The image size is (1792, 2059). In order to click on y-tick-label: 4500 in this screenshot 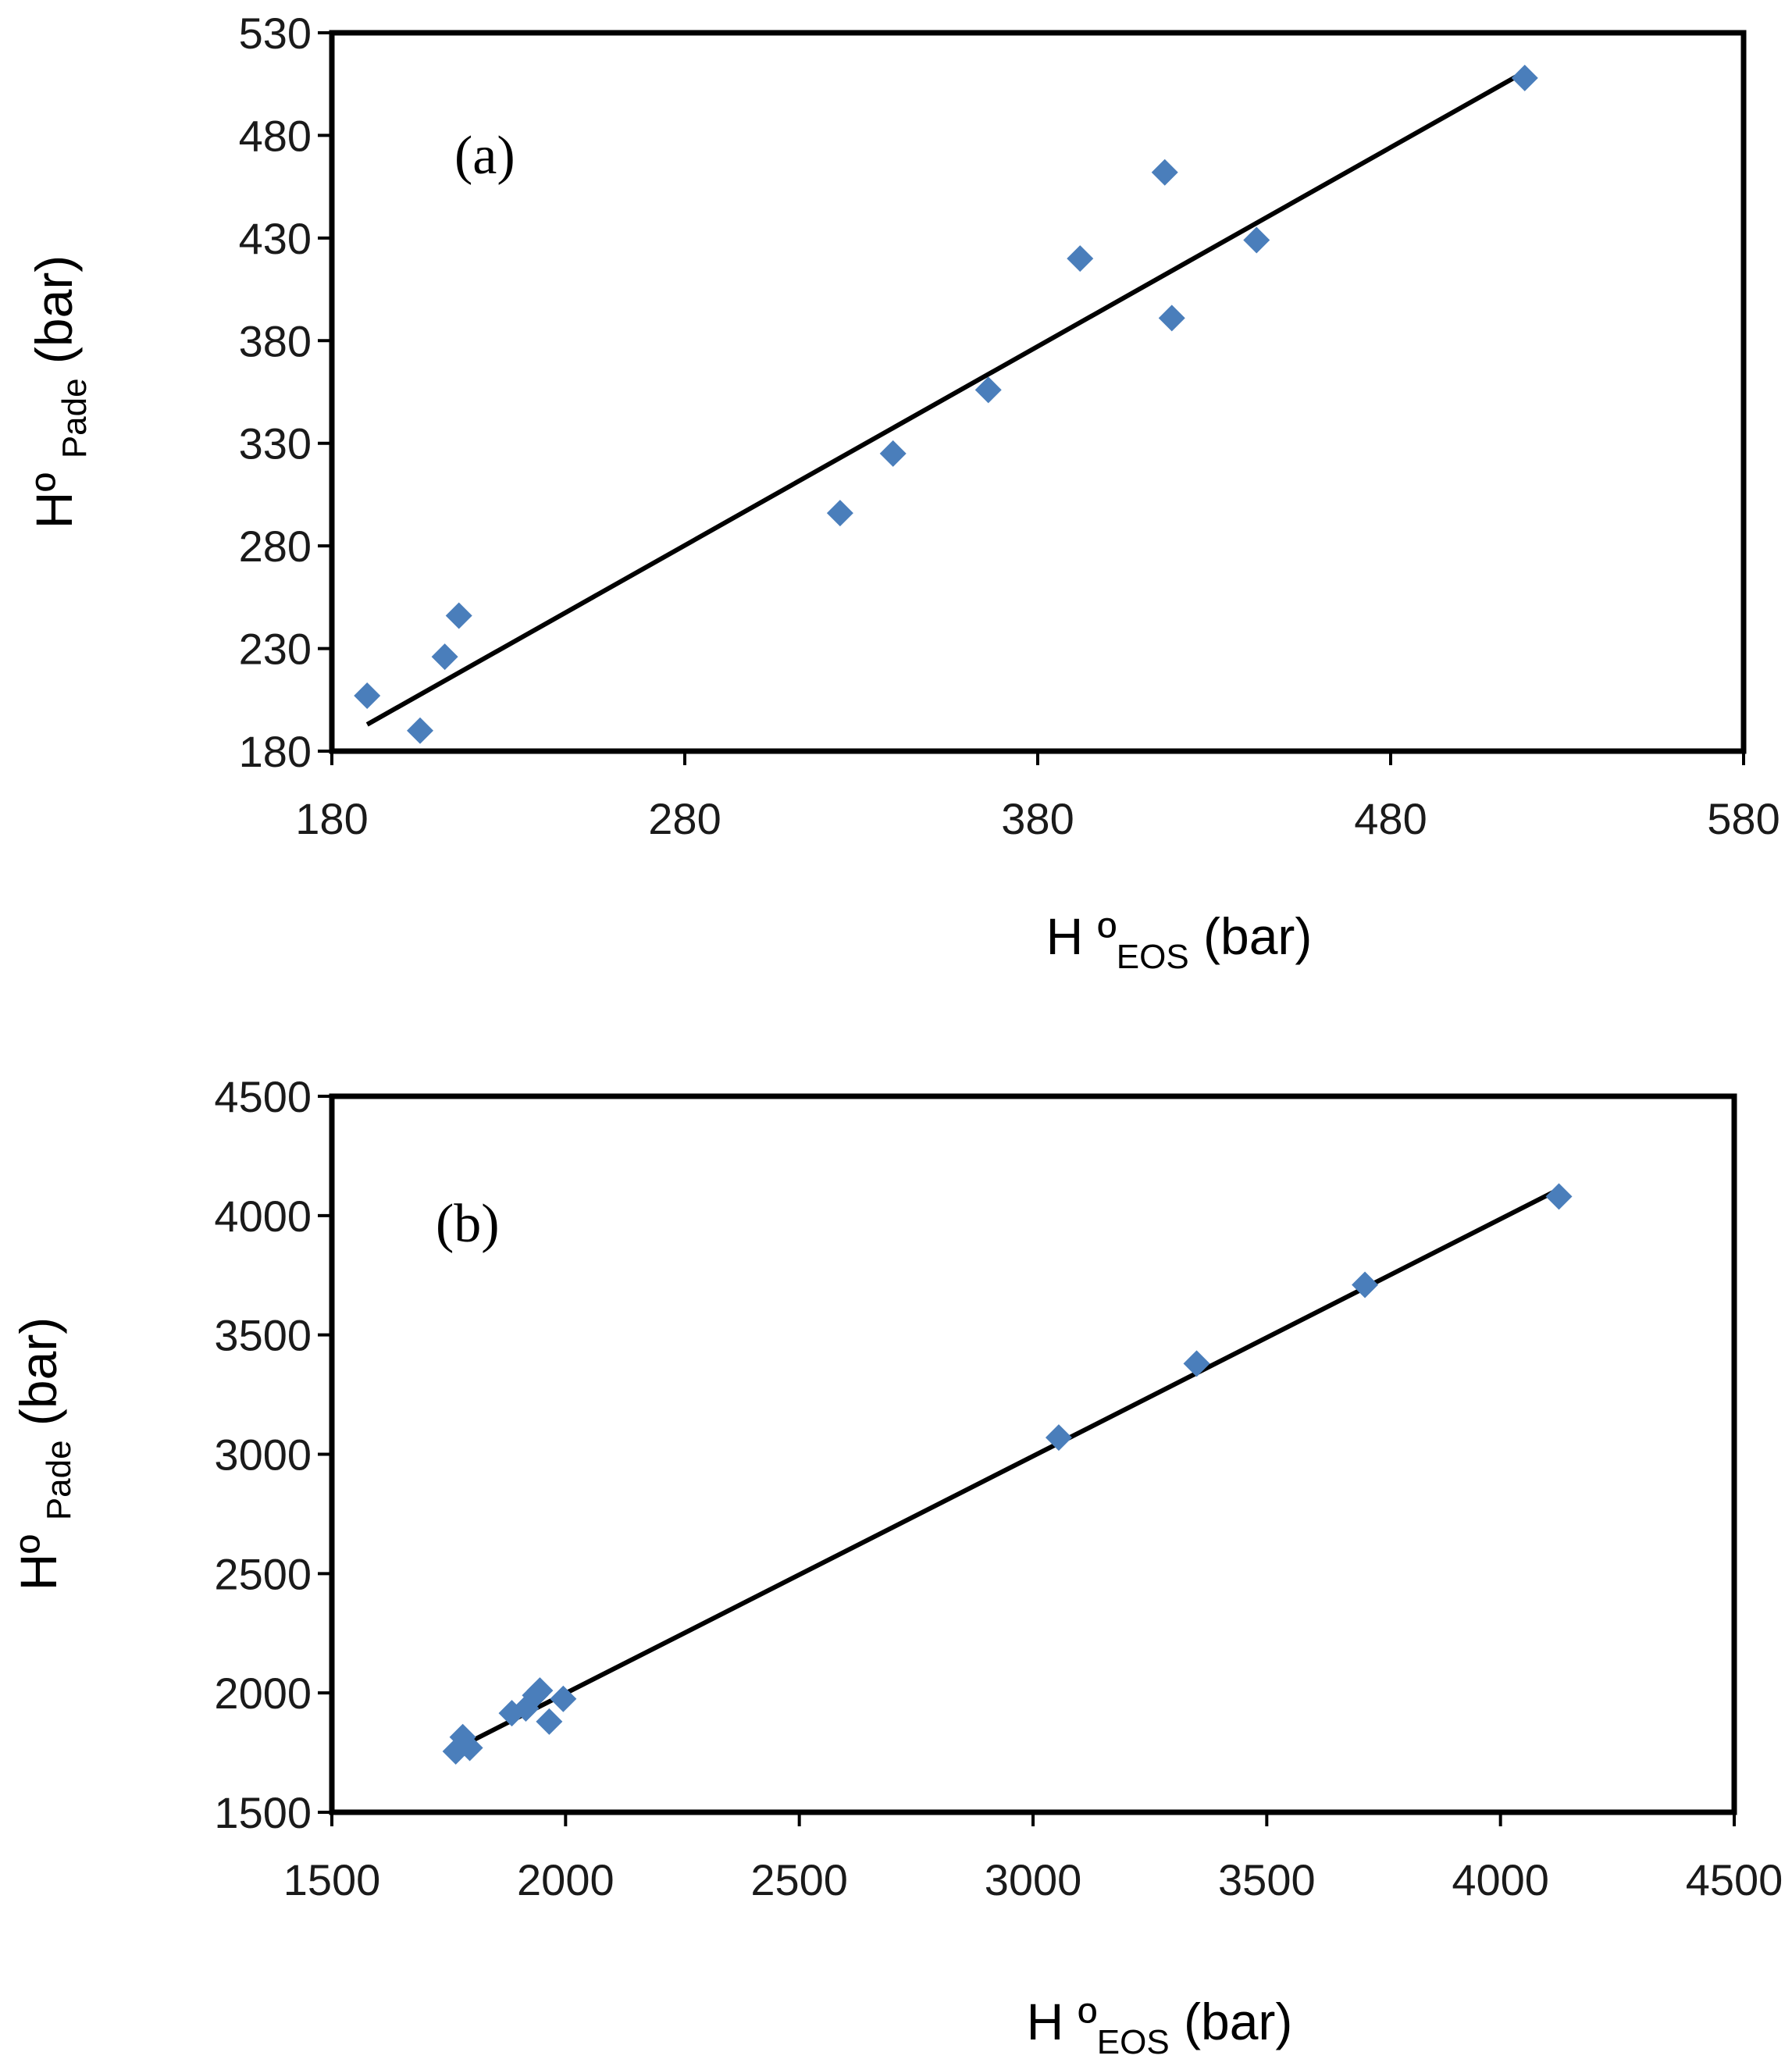, I will do `click(263, 1096)`.